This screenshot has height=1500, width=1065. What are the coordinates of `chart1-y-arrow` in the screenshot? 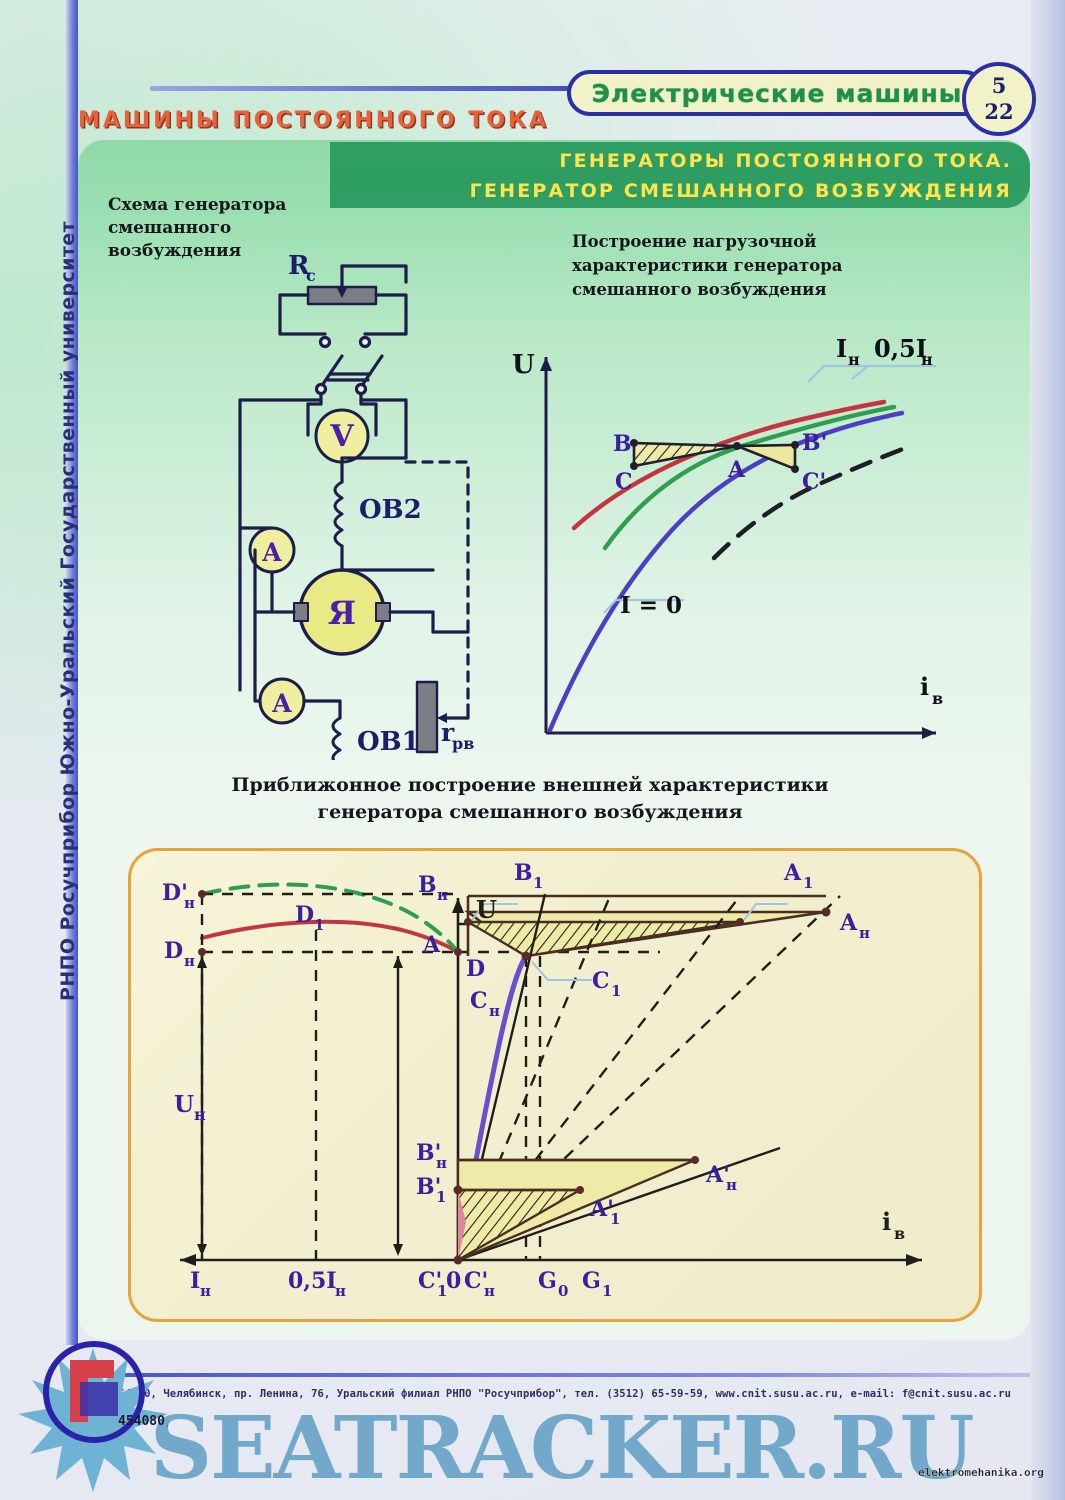 It's located at (546, 364).